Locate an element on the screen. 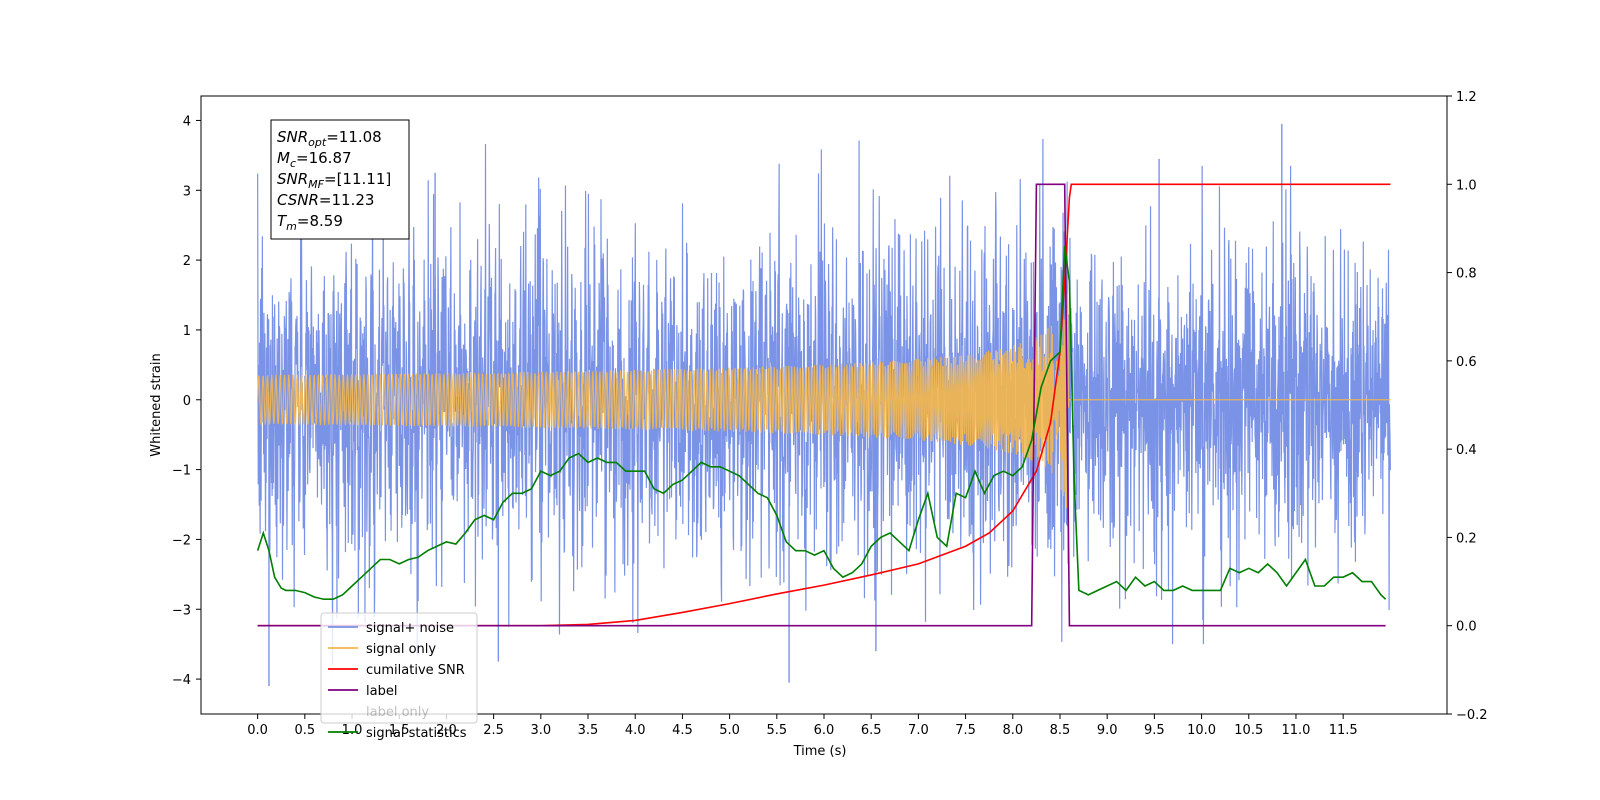 The image size is (1600, 800). y-right-tick-label: 0.0 is located at coordinates (1466, 627).